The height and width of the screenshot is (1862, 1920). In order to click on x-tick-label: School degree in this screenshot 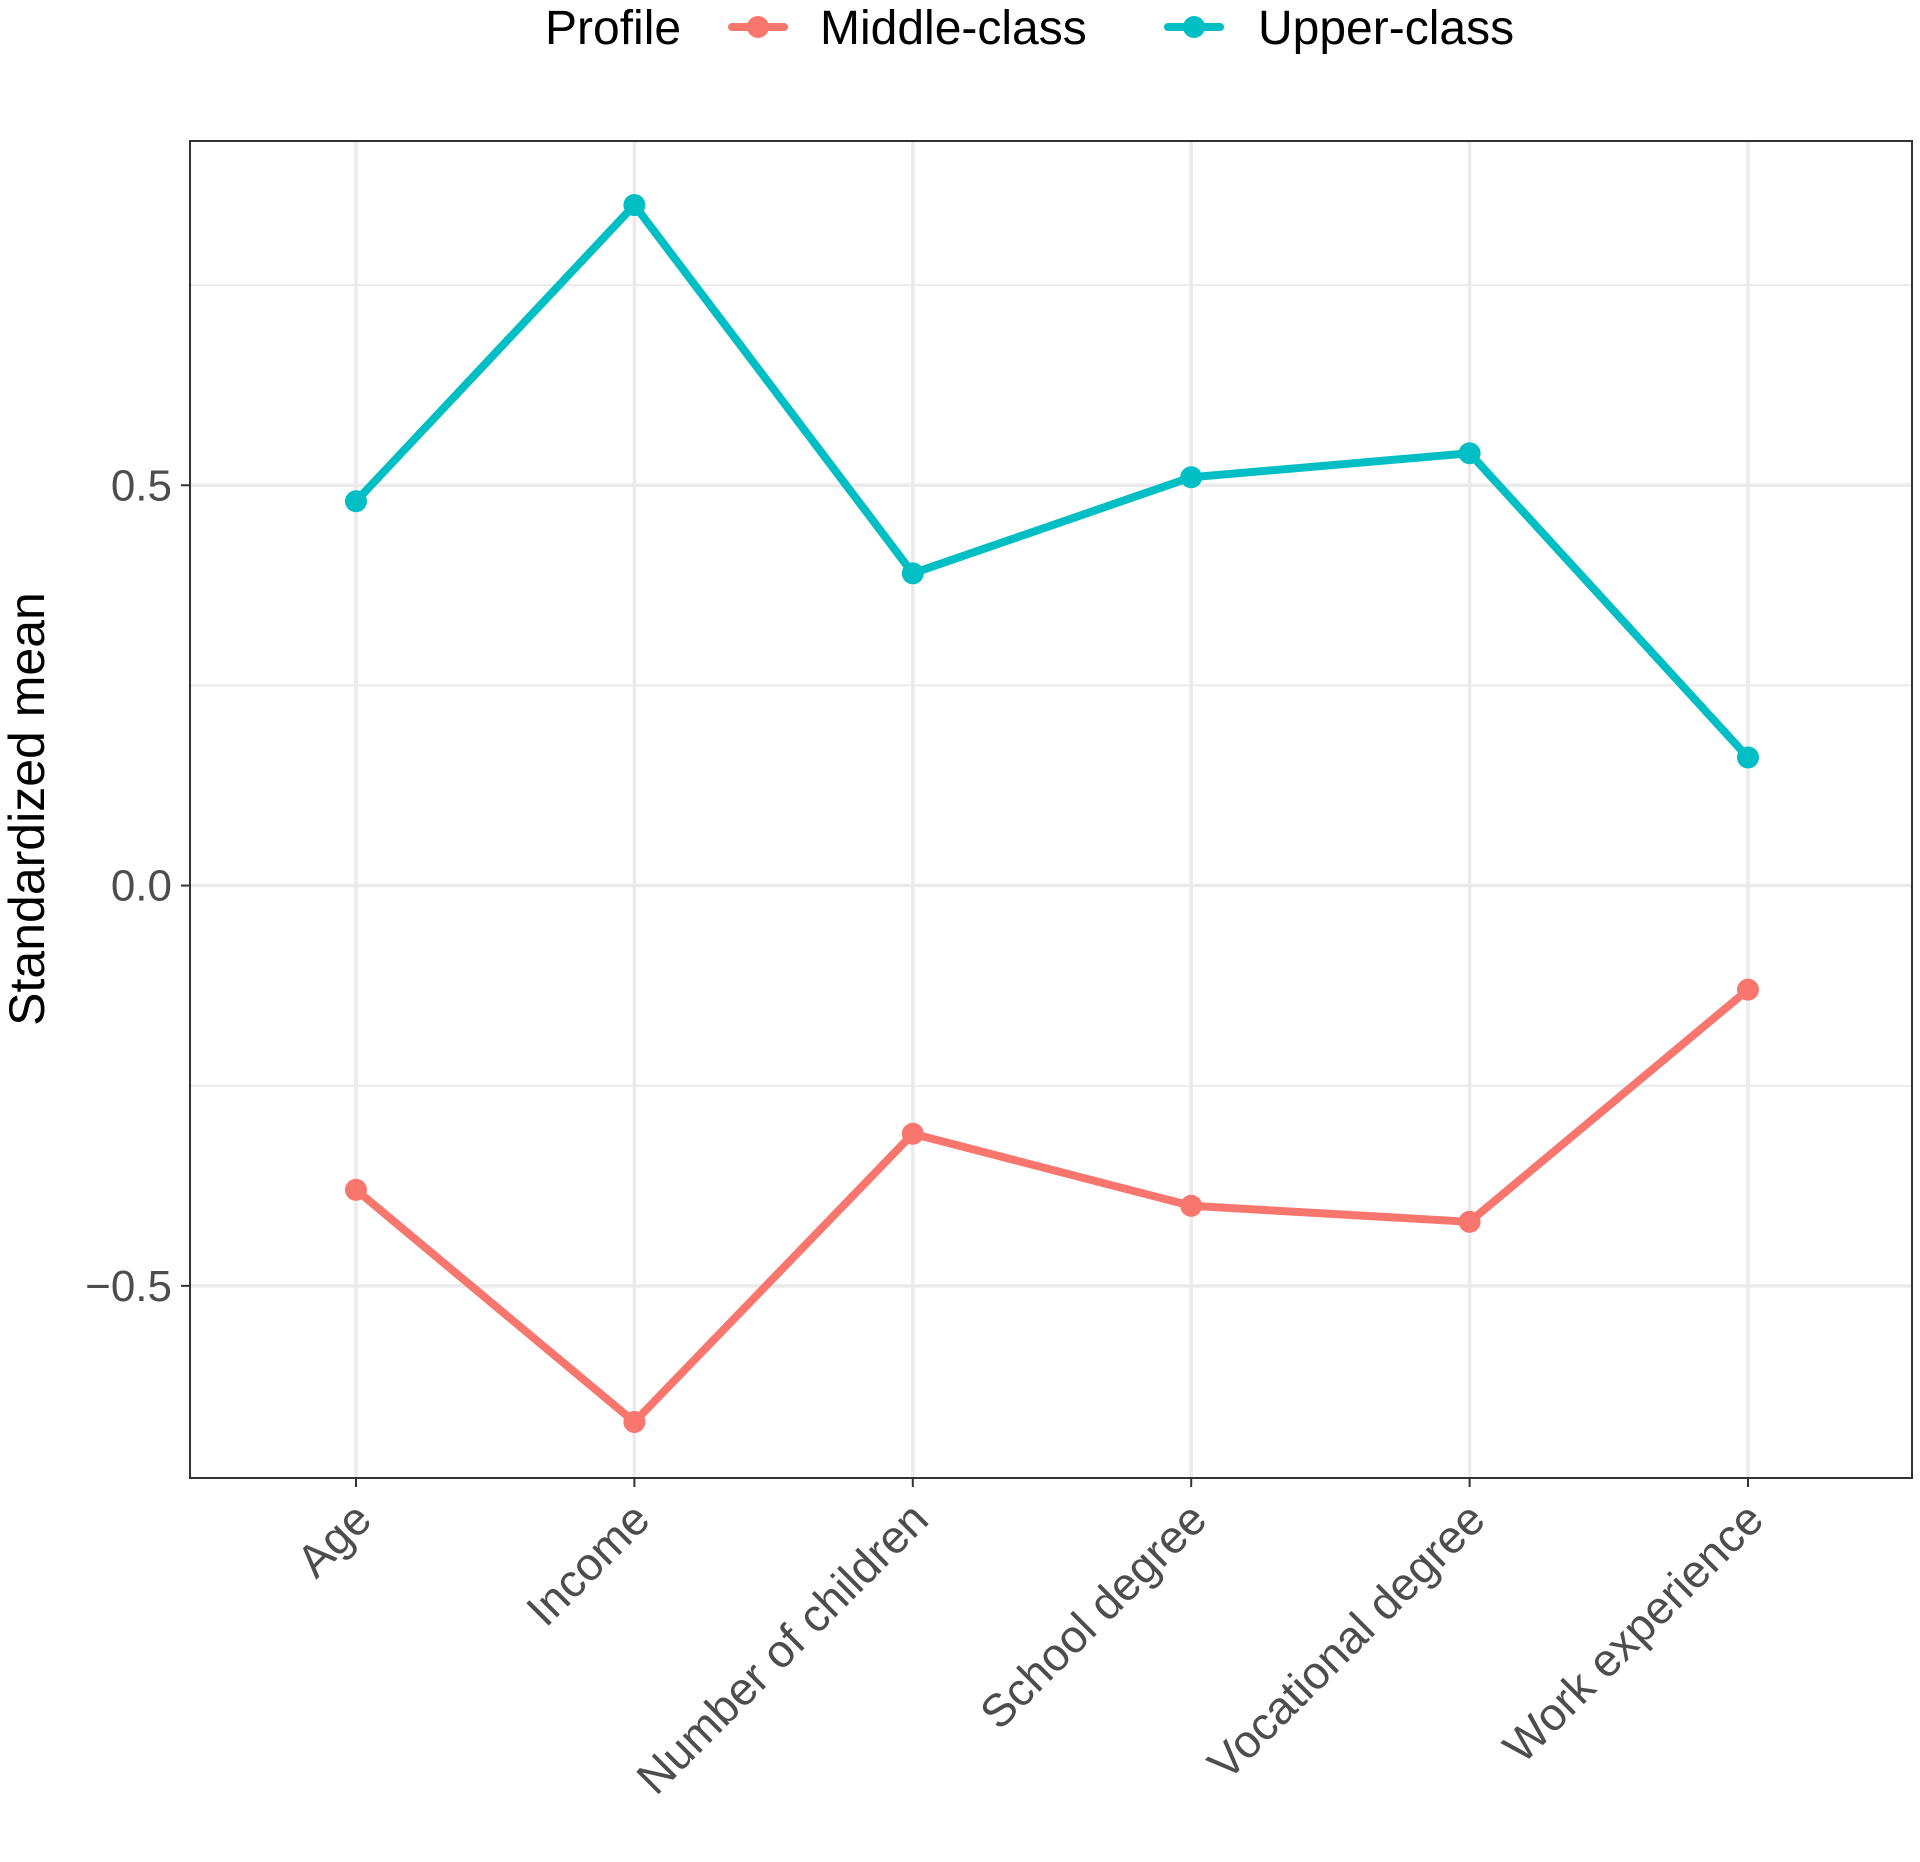, I will do `click(1093, 1615)`.